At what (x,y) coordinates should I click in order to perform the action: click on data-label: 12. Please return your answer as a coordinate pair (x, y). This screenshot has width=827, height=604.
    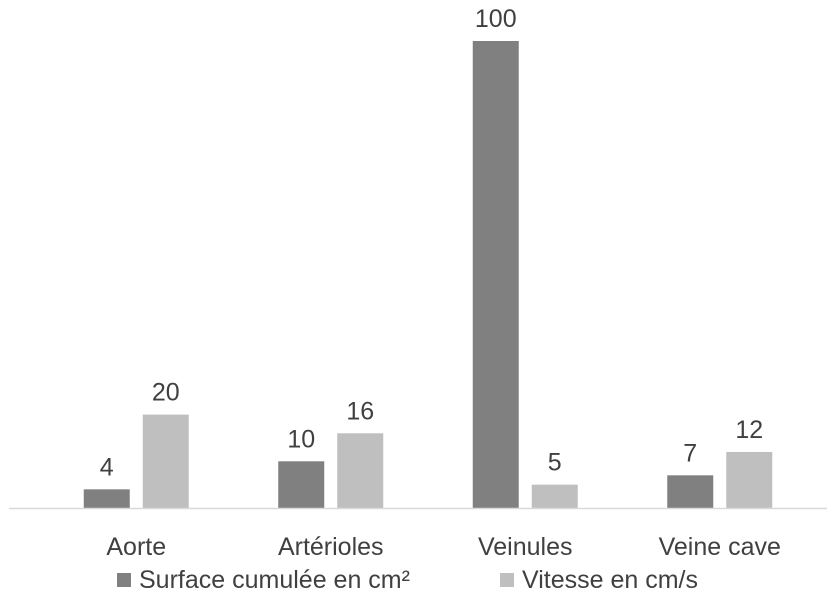
    Looking at the image, I should click on (749, 430).